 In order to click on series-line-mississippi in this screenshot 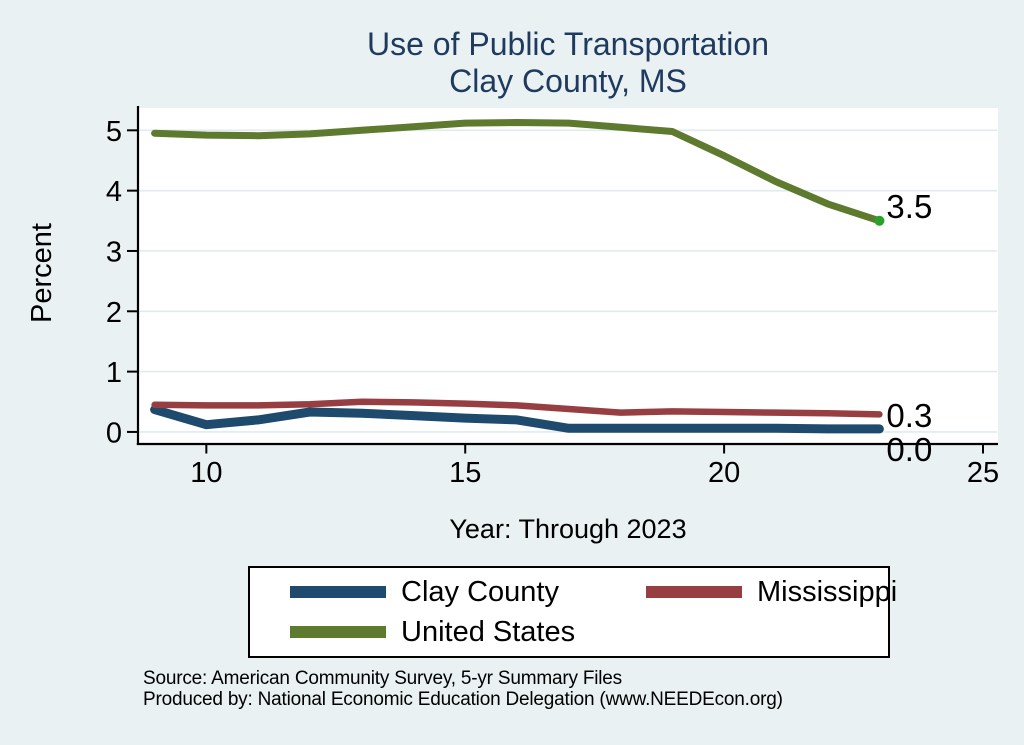, I will do `click(517, 408)`.